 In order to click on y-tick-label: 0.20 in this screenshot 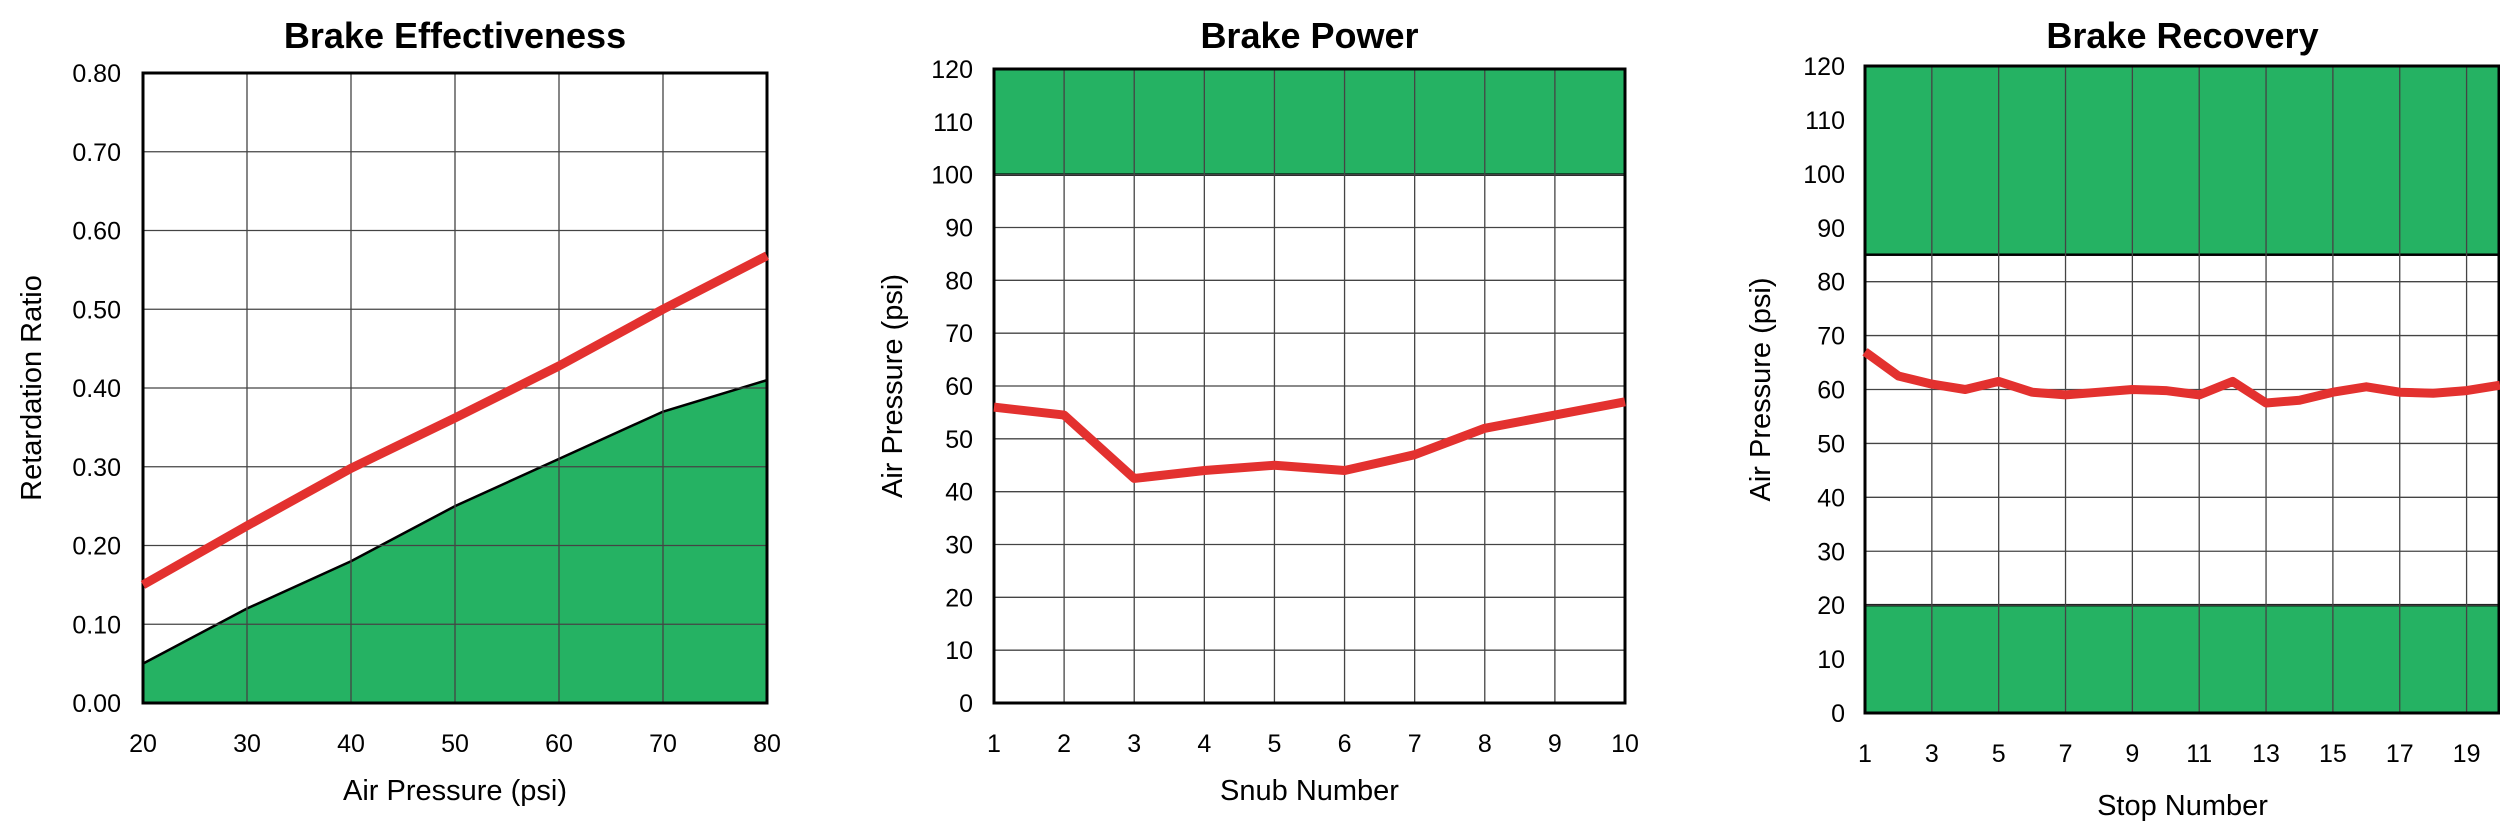, I will do `click(96, 547)`.